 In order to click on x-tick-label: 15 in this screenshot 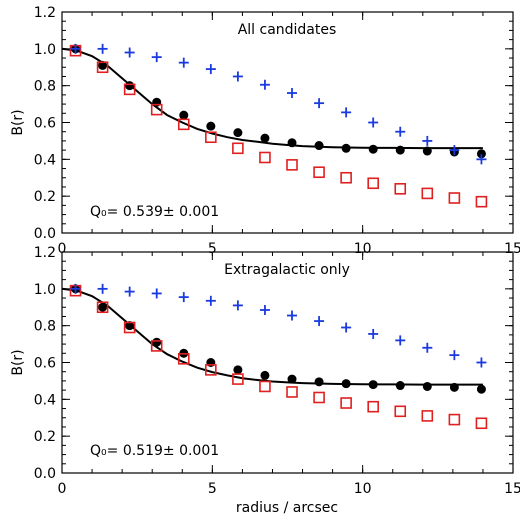, I will do `click(512, 489)`.